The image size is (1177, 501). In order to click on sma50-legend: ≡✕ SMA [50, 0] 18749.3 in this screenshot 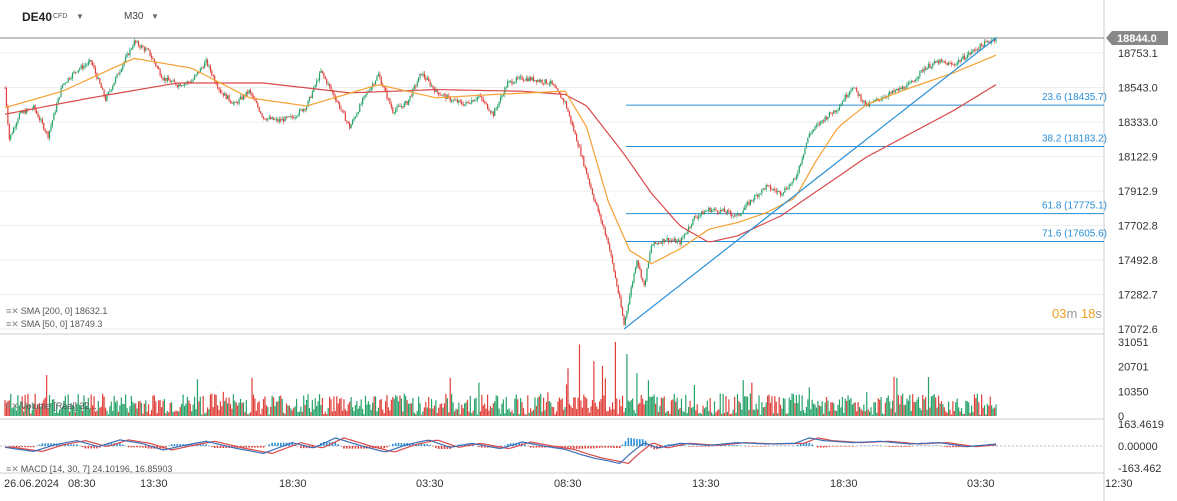, I will do `click(54, 324)`.